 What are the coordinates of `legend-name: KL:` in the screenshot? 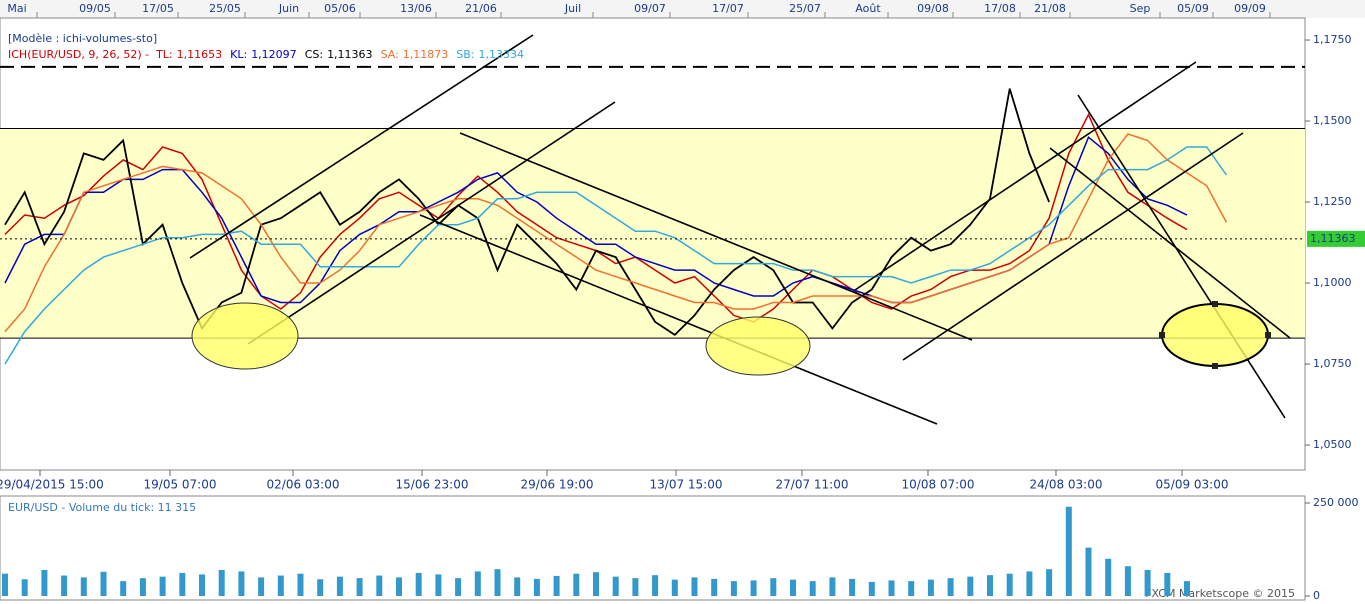 It's located at (238, 54).